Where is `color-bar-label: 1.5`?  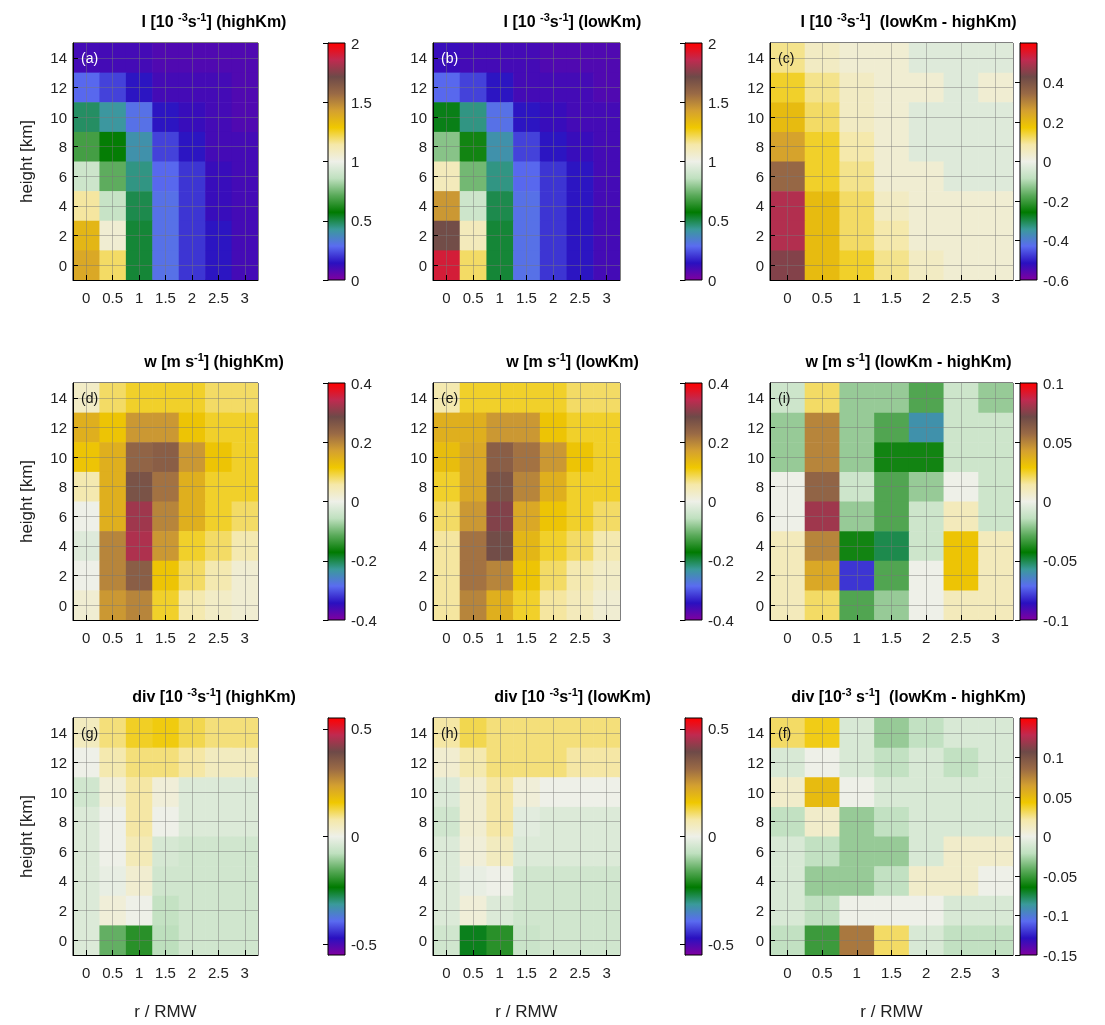
color-bar-label: 1.5 is located at coordinates (718, 102).